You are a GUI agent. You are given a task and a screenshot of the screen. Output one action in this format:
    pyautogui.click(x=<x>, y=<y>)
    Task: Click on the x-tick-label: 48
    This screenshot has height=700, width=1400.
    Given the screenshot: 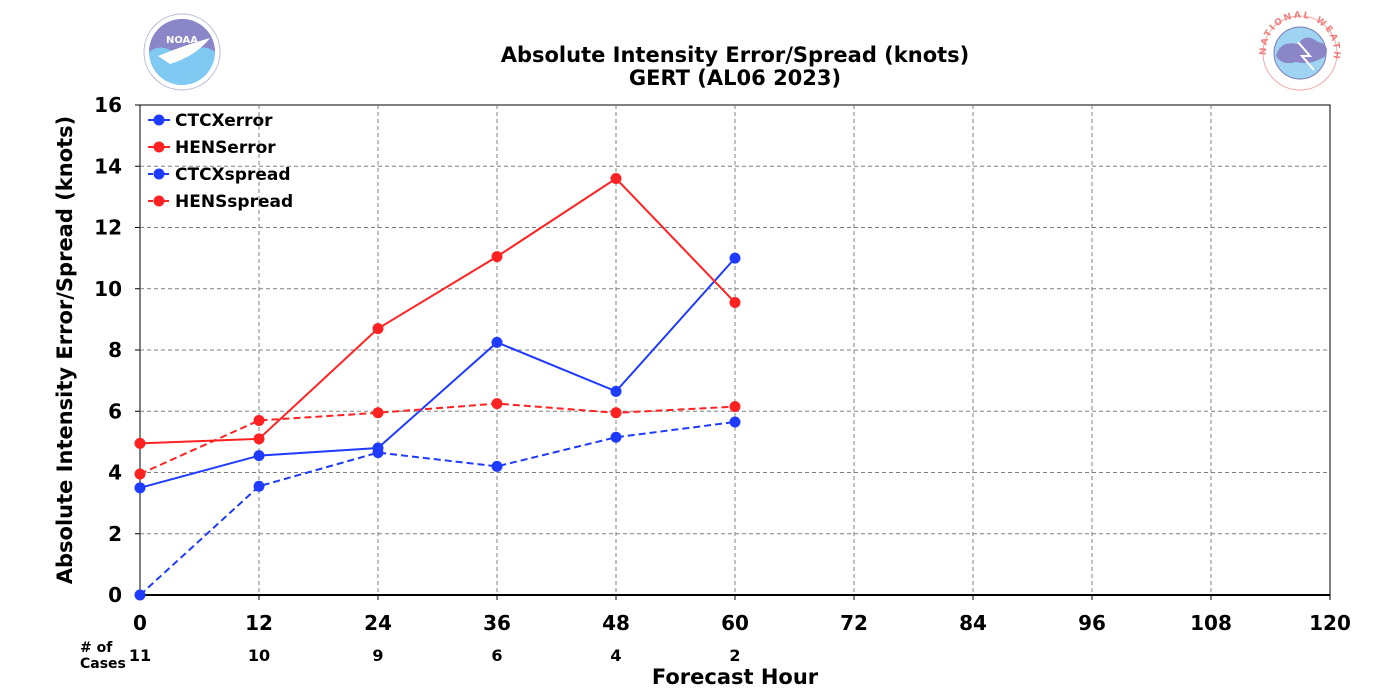 What is the action you would take?
    pyautogui.click(x=616, y=623)
    